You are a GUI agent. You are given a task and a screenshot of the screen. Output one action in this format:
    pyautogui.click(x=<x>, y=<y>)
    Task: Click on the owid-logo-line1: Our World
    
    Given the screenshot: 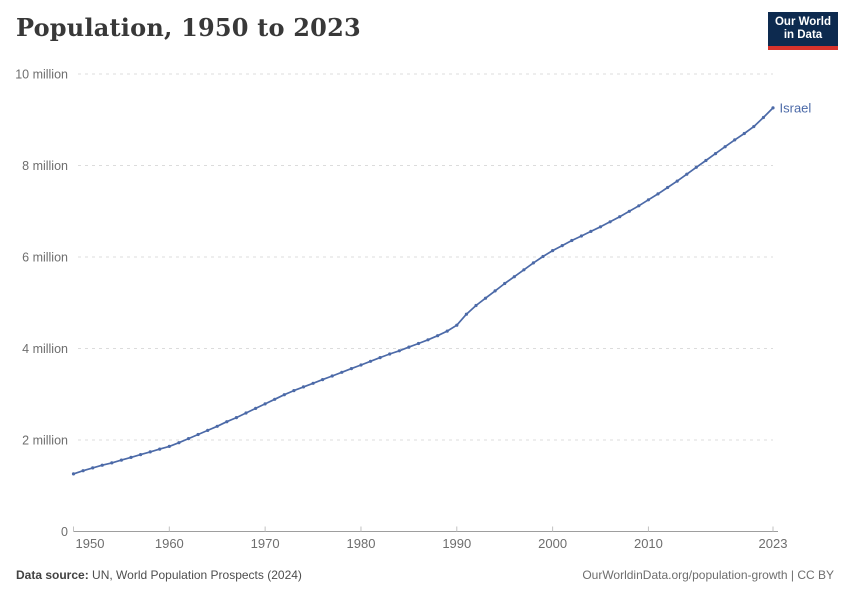 What is the action you would take?
    pyautogui.click(x=802, y=22)
    